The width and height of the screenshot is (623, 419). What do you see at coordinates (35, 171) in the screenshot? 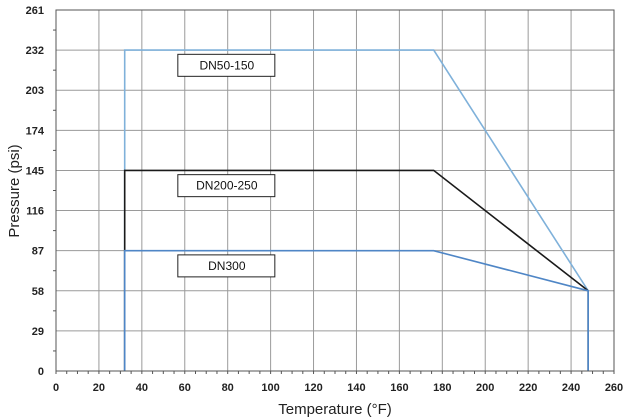
I see `y-tick-label: 145` at bounding box center [35, 171].